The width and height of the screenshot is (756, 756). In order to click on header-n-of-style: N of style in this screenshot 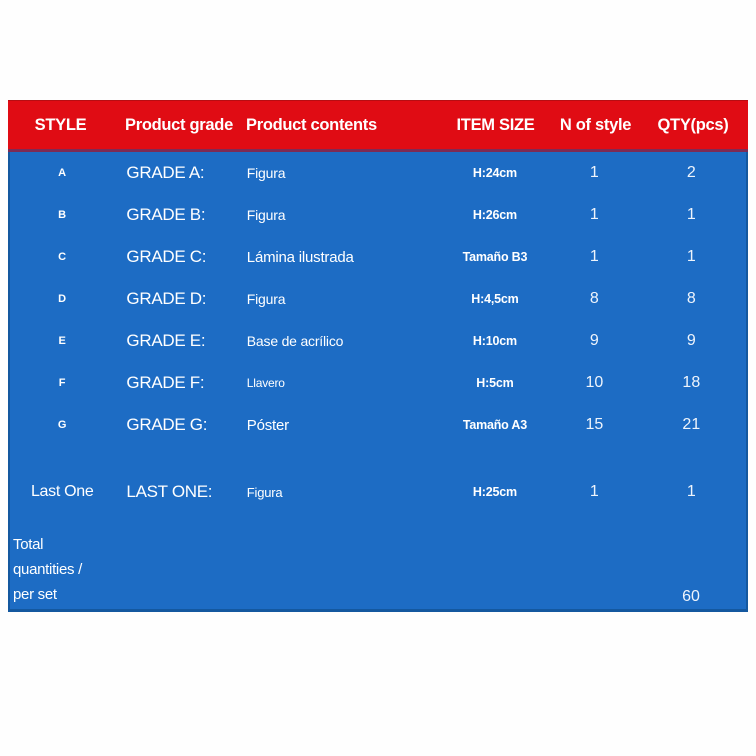, I will do `click(595, 124)`.